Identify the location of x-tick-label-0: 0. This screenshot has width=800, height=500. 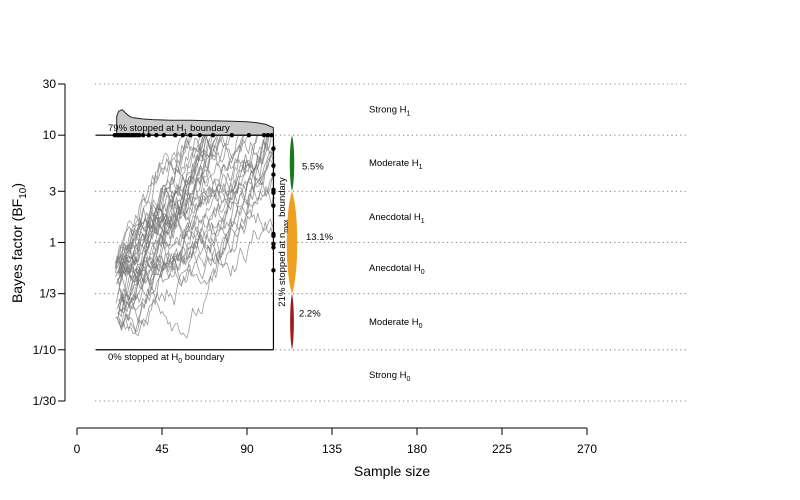
(77, 449).